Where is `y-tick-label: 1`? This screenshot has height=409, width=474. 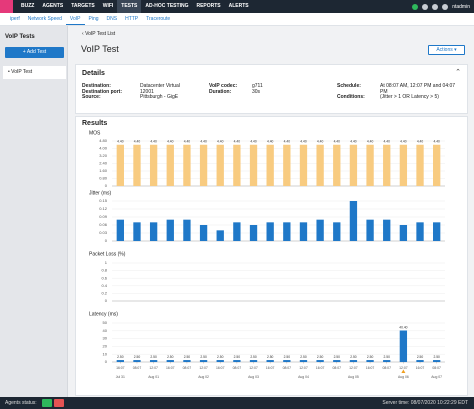
y-tick-label: 1 is located at coordinates (106, 262).